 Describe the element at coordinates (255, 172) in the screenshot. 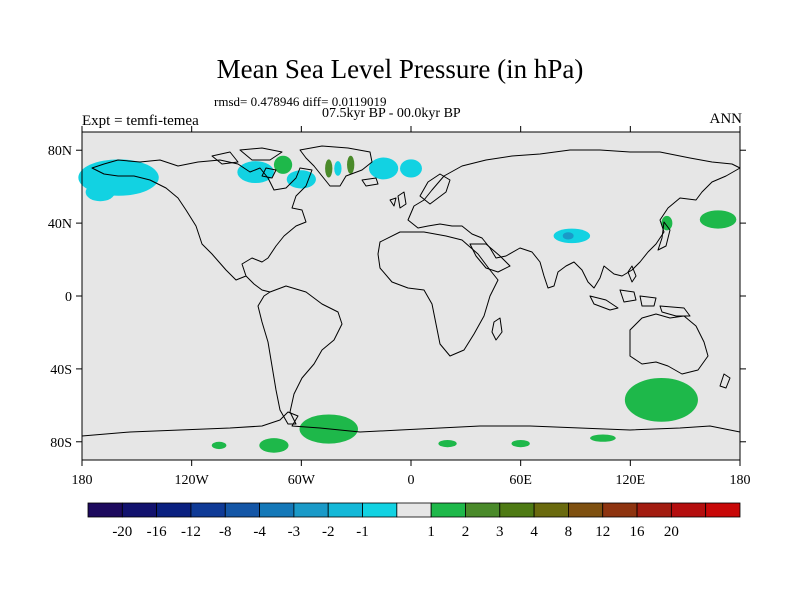

I see `anomaly-hudson-low` at that location.